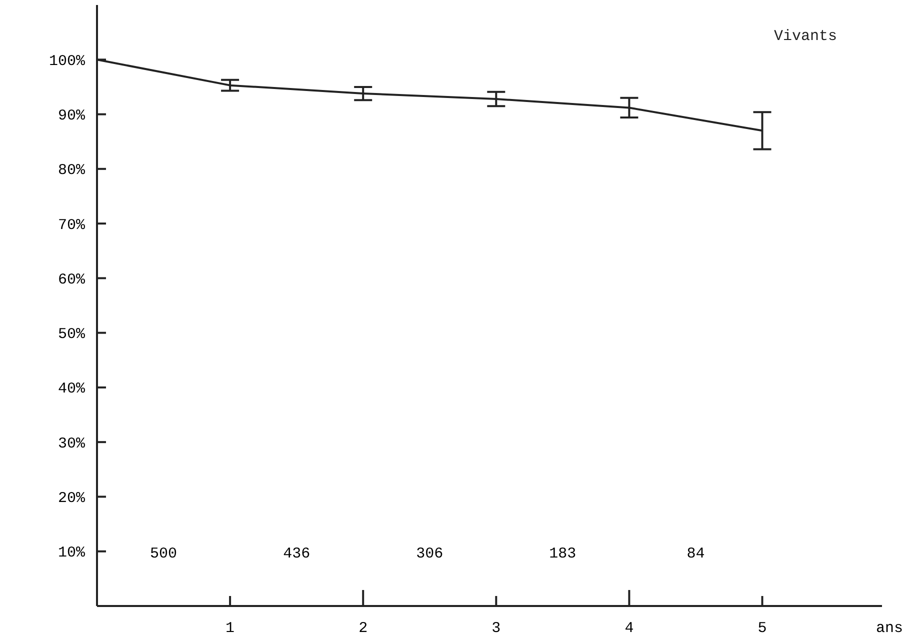 This screenshot has height=643, width=911. I want to click on y-tick-label: 30%, so click(72, 443).